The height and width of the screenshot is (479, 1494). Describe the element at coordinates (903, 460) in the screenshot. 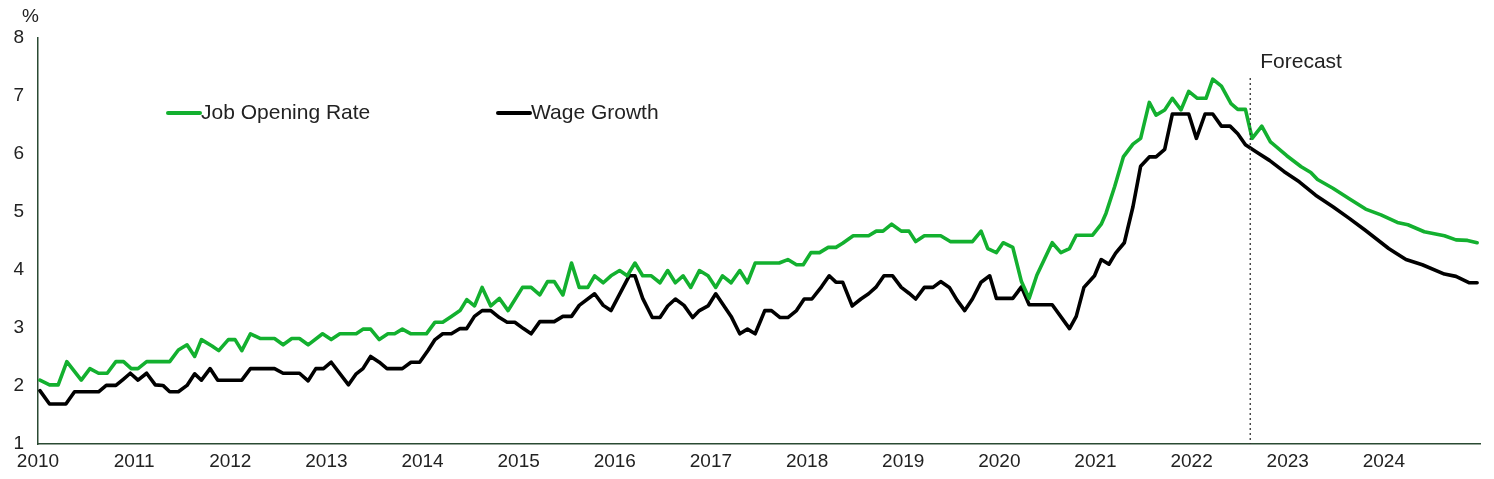

I see `x-tick-label: 2019` at that location.